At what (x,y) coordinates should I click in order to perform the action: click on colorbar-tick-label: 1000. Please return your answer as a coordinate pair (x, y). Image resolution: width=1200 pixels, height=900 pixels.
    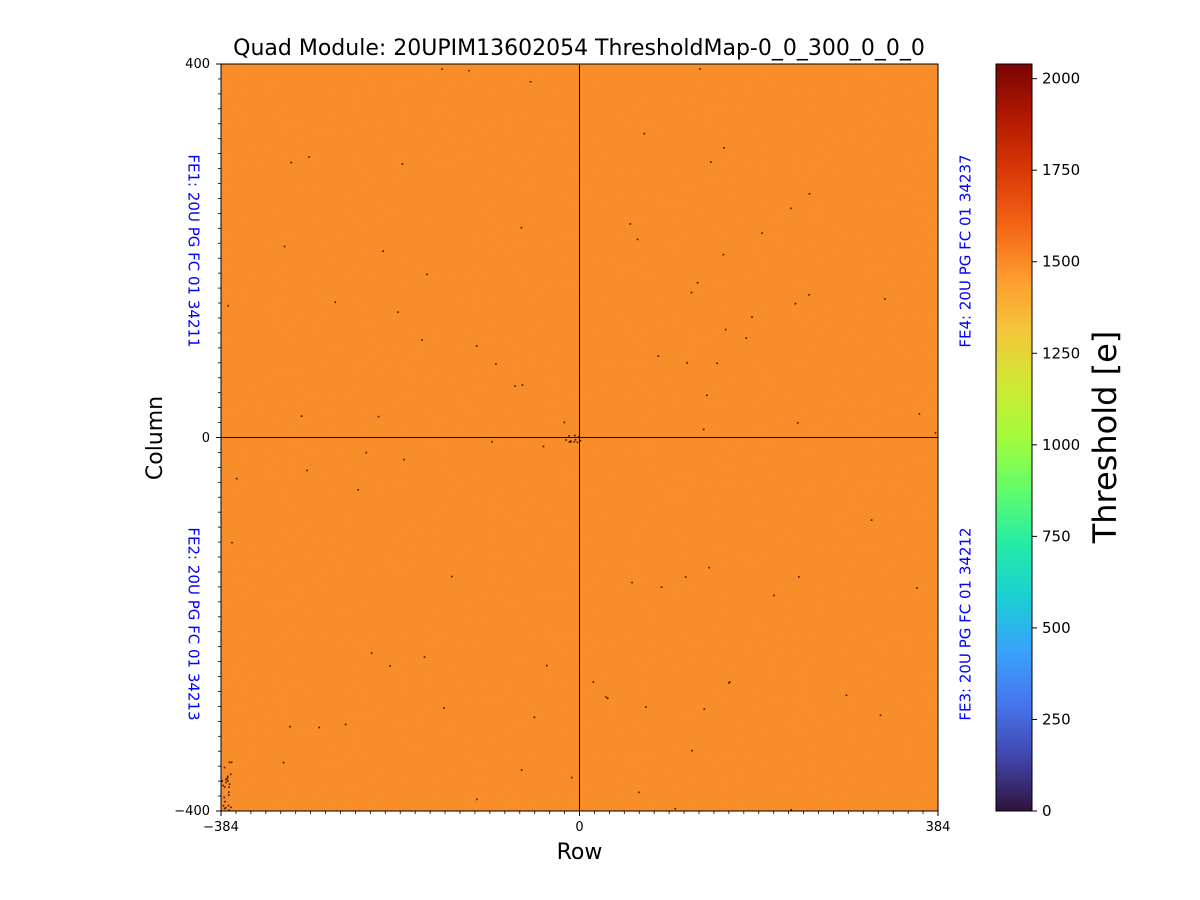
    Looking at the image, I should click on (1061, 445).